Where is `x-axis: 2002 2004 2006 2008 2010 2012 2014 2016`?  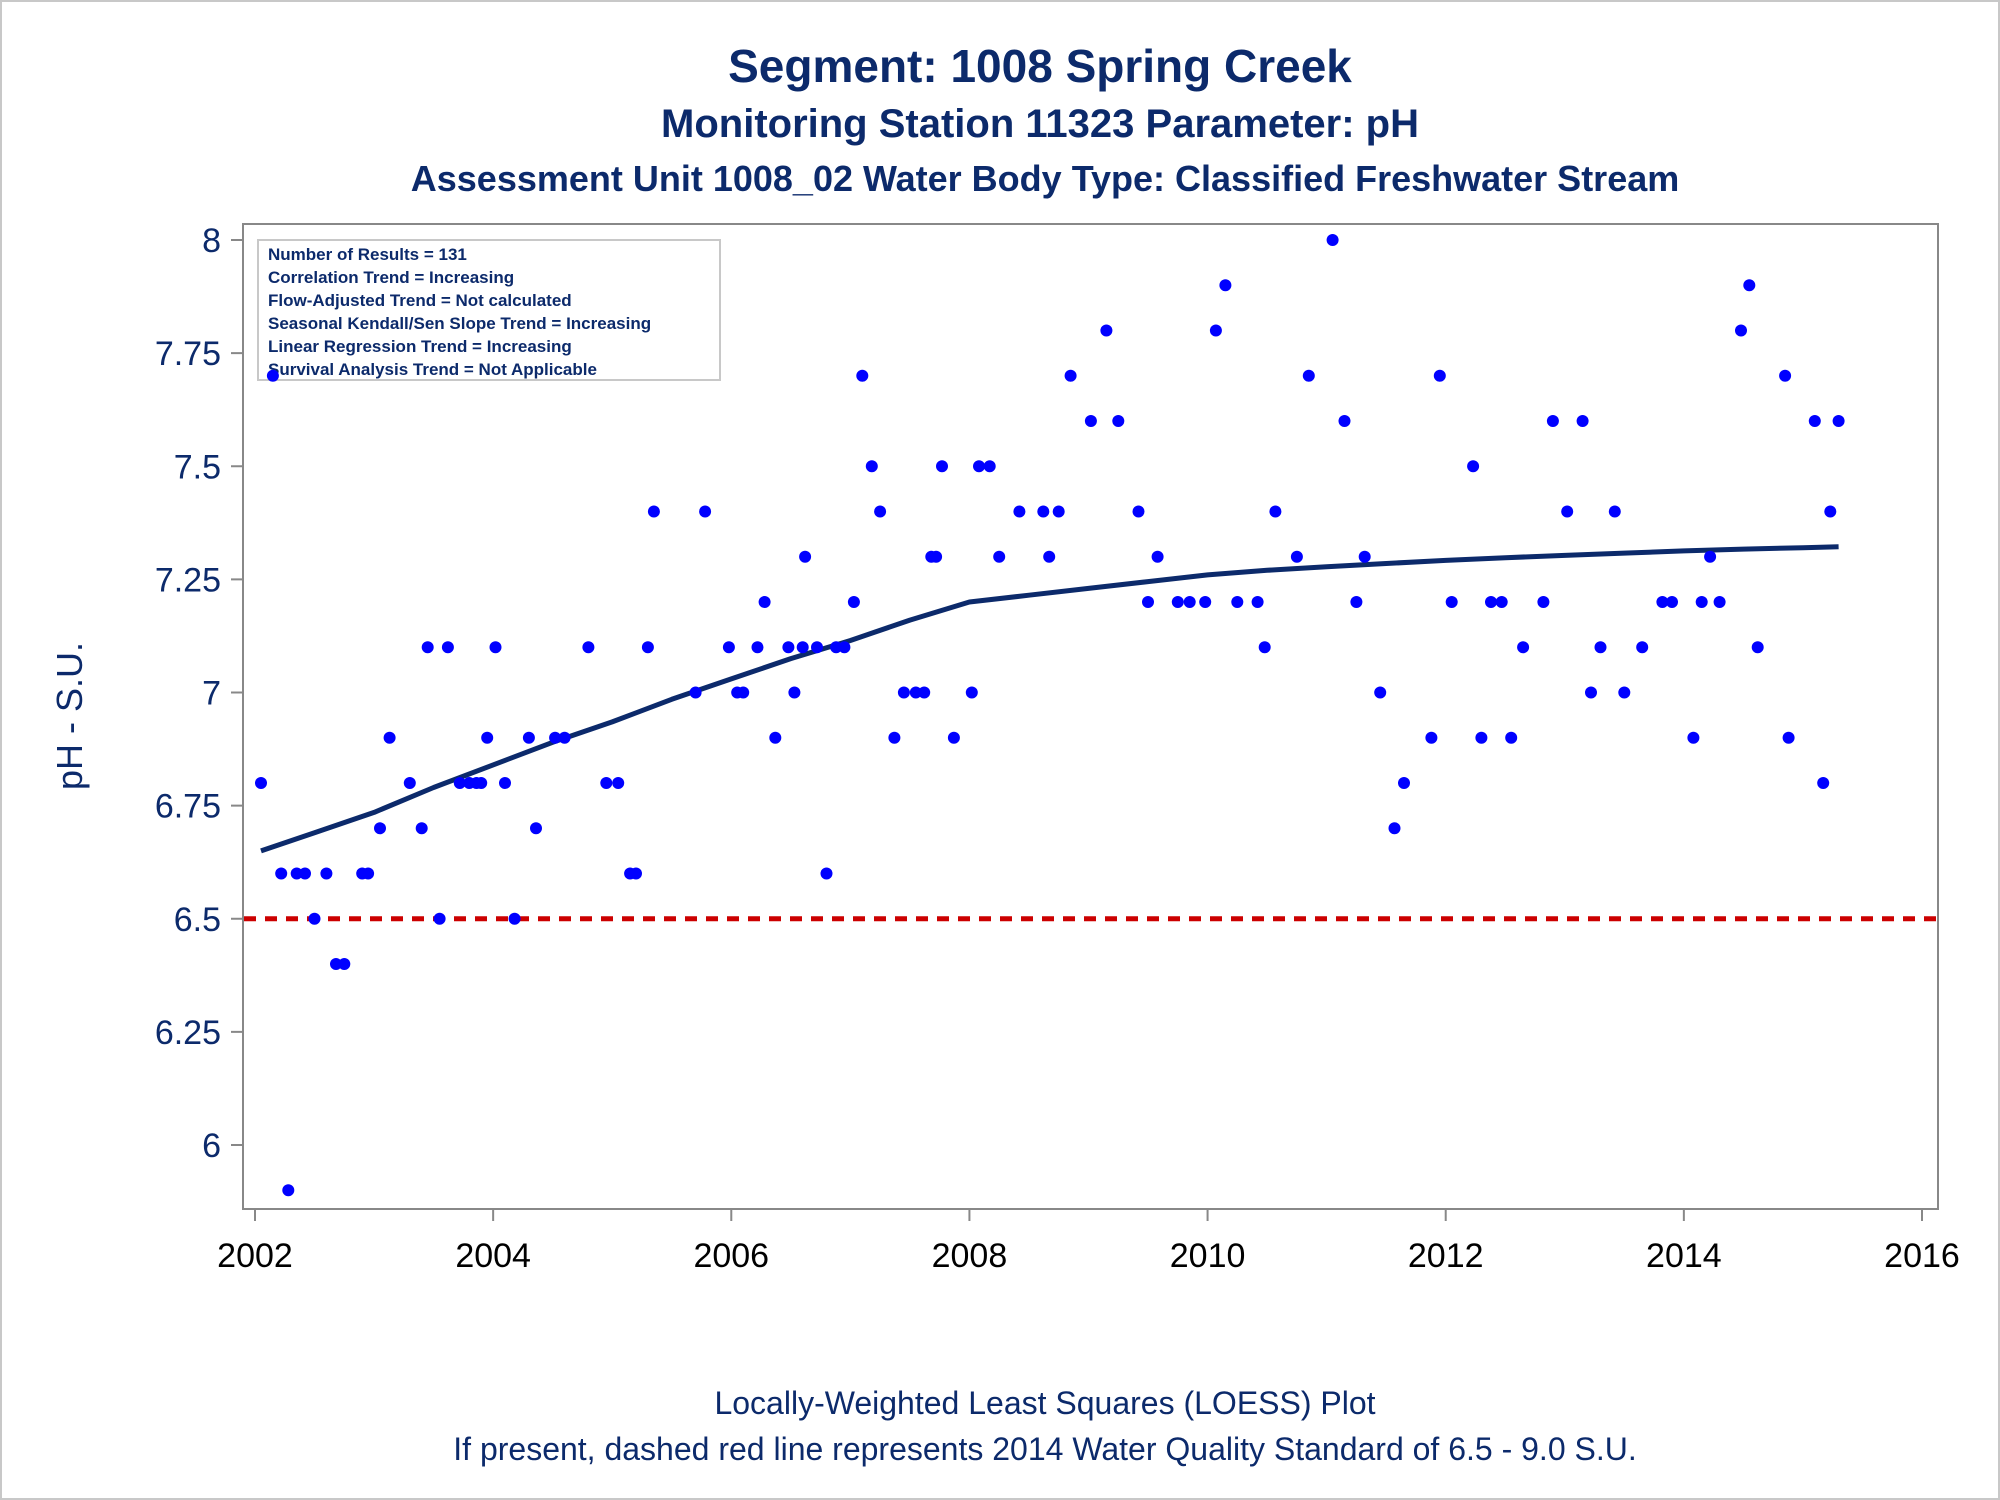
x-axis: 2002 2004 2006 2008 2010 2012 2014 2016 is located at coordinates (1088, 1242).